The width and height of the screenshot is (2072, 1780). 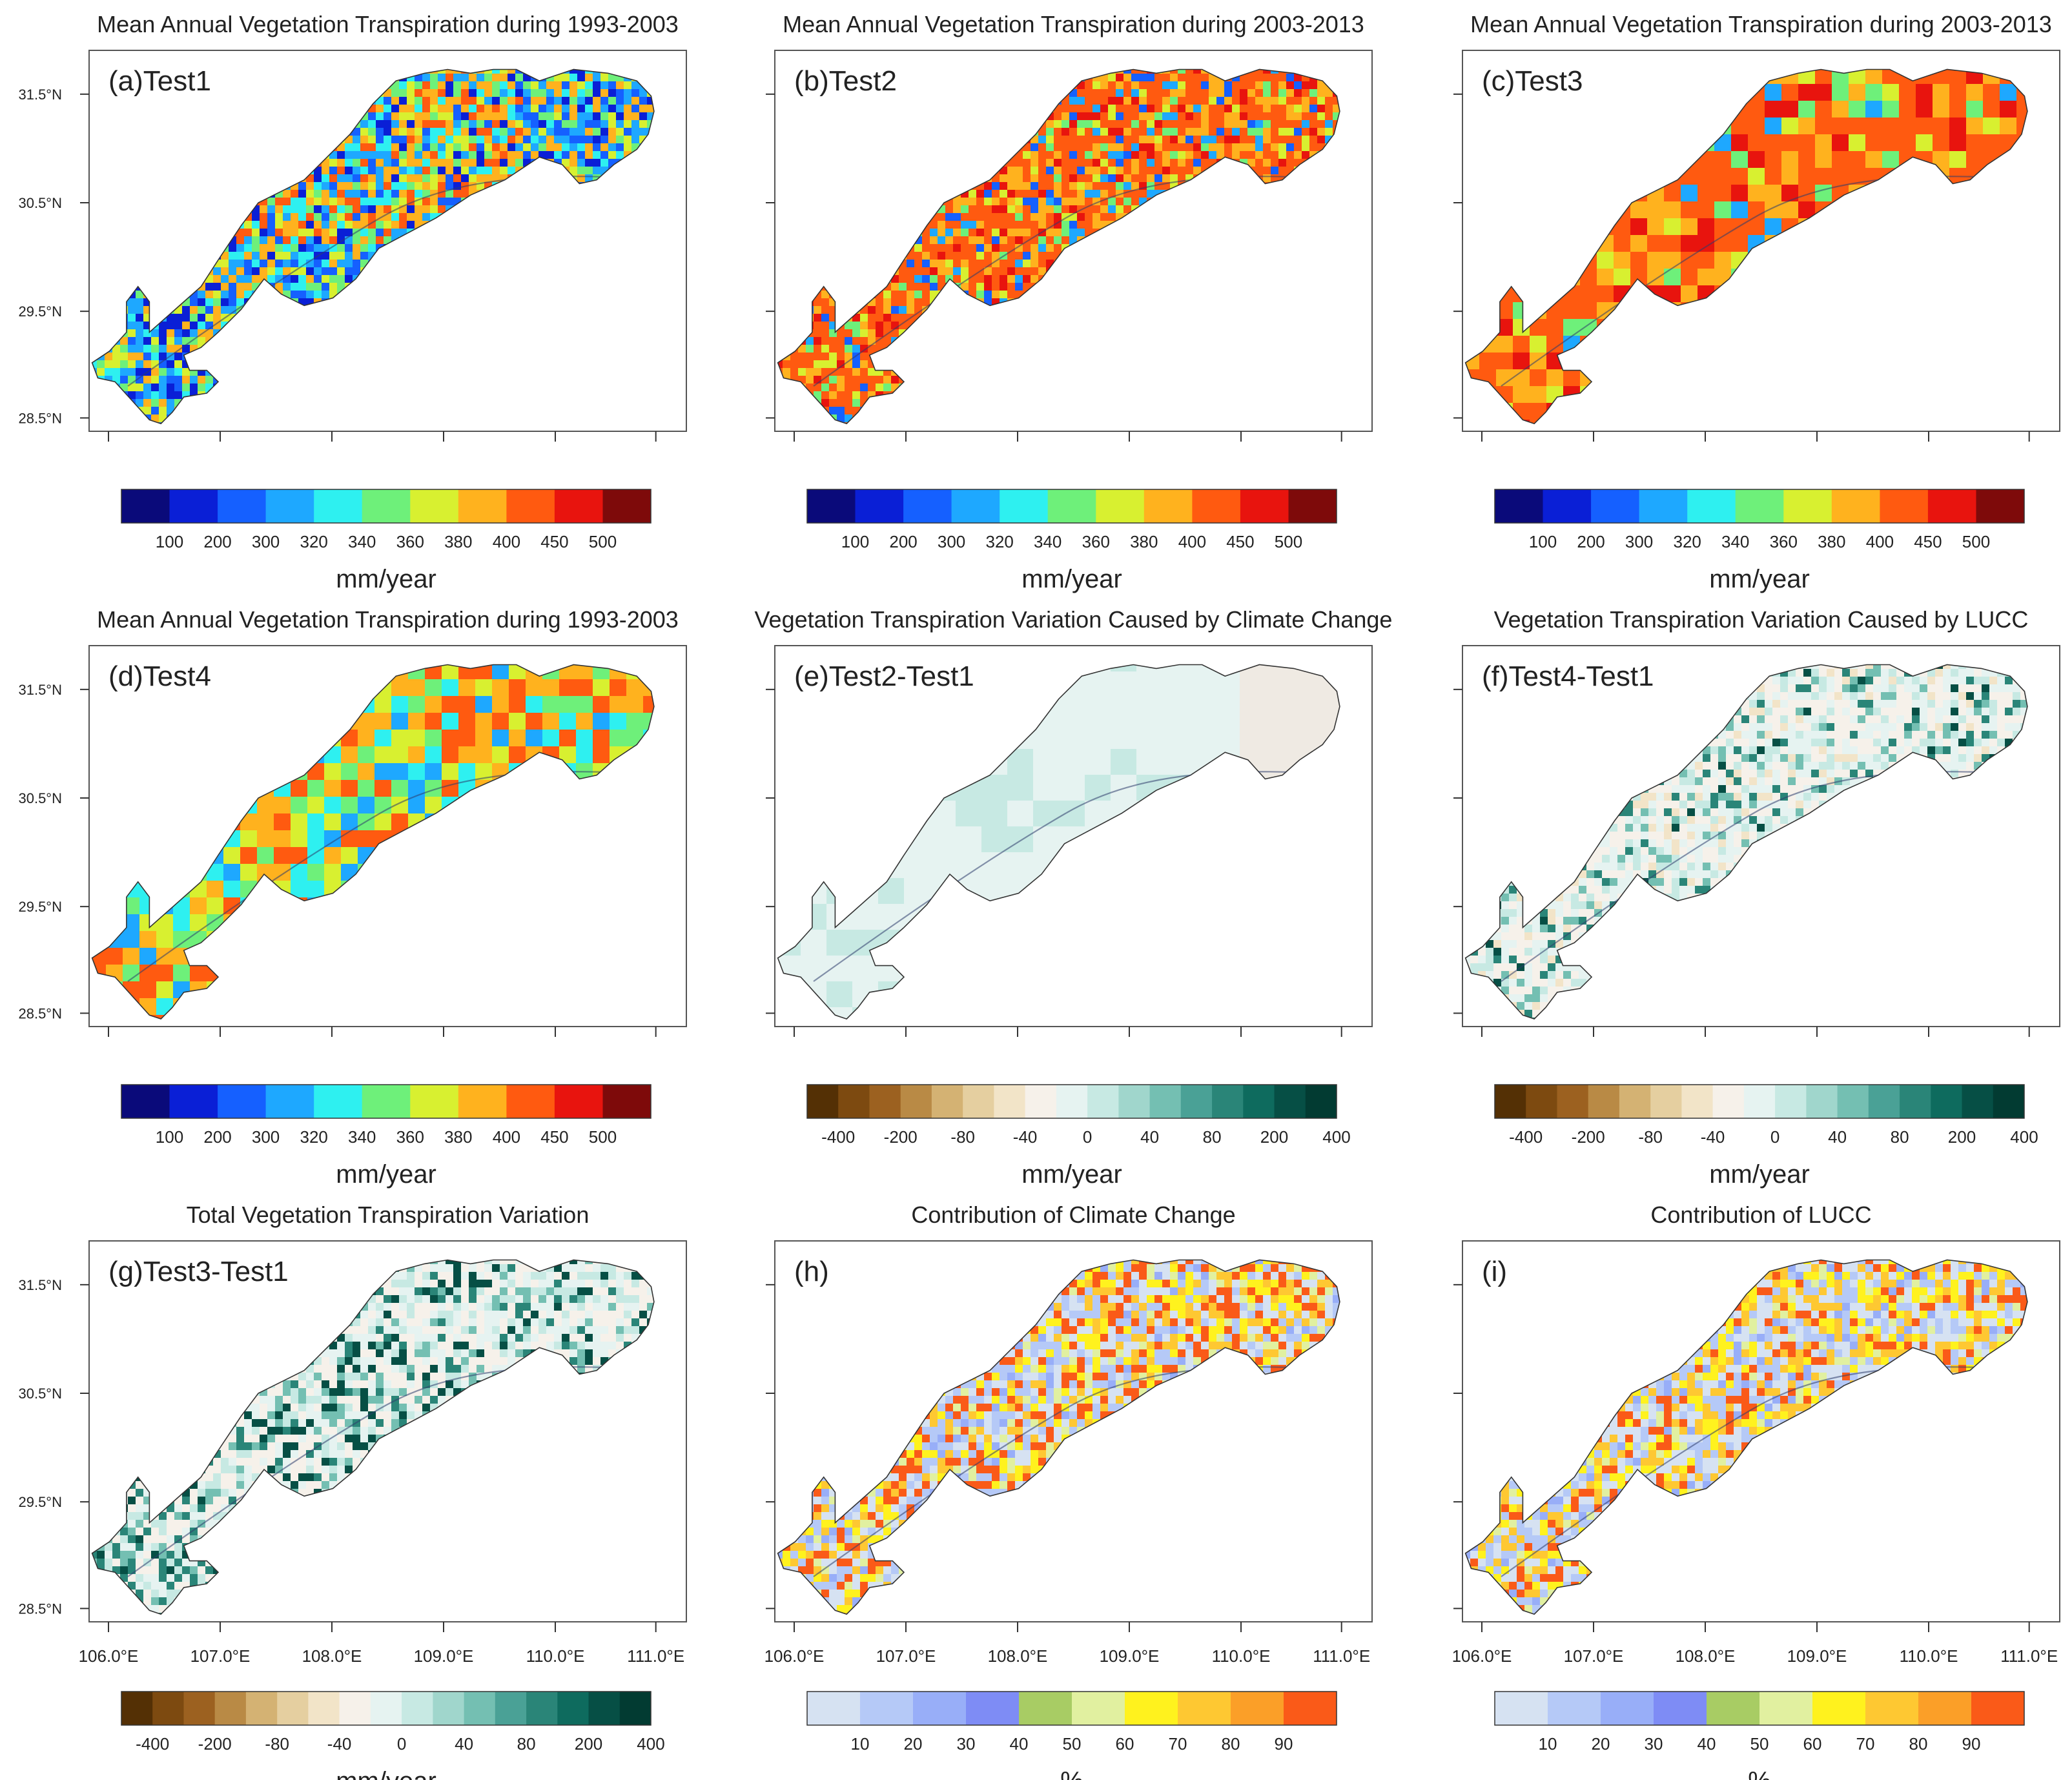 I want to click on x-tick-label: 107.0°E, so click(x=220, y=1656).